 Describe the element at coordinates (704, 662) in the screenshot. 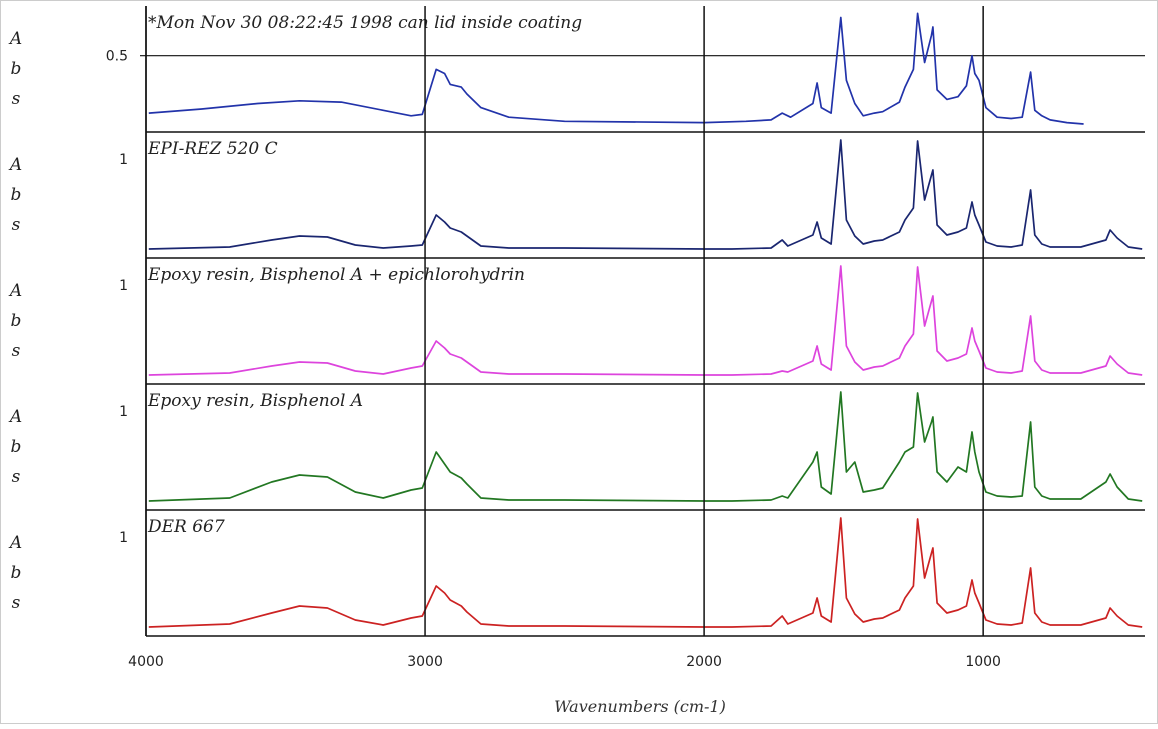

I see `x-tick-label-2000: 2000` at that location.